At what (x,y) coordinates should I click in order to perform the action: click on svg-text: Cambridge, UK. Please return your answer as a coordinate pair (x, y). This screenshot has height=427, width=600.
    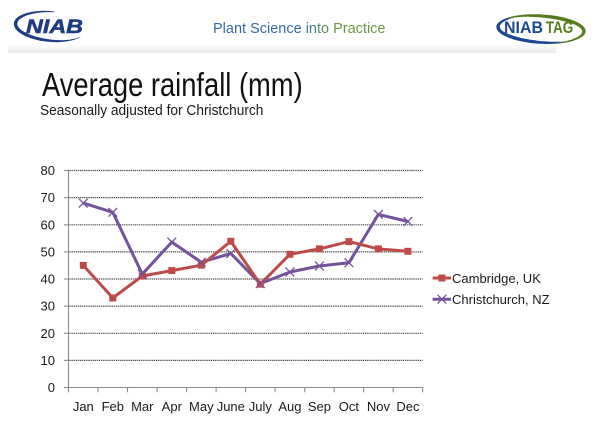
    Looking at the image, I should click on (496, 278).